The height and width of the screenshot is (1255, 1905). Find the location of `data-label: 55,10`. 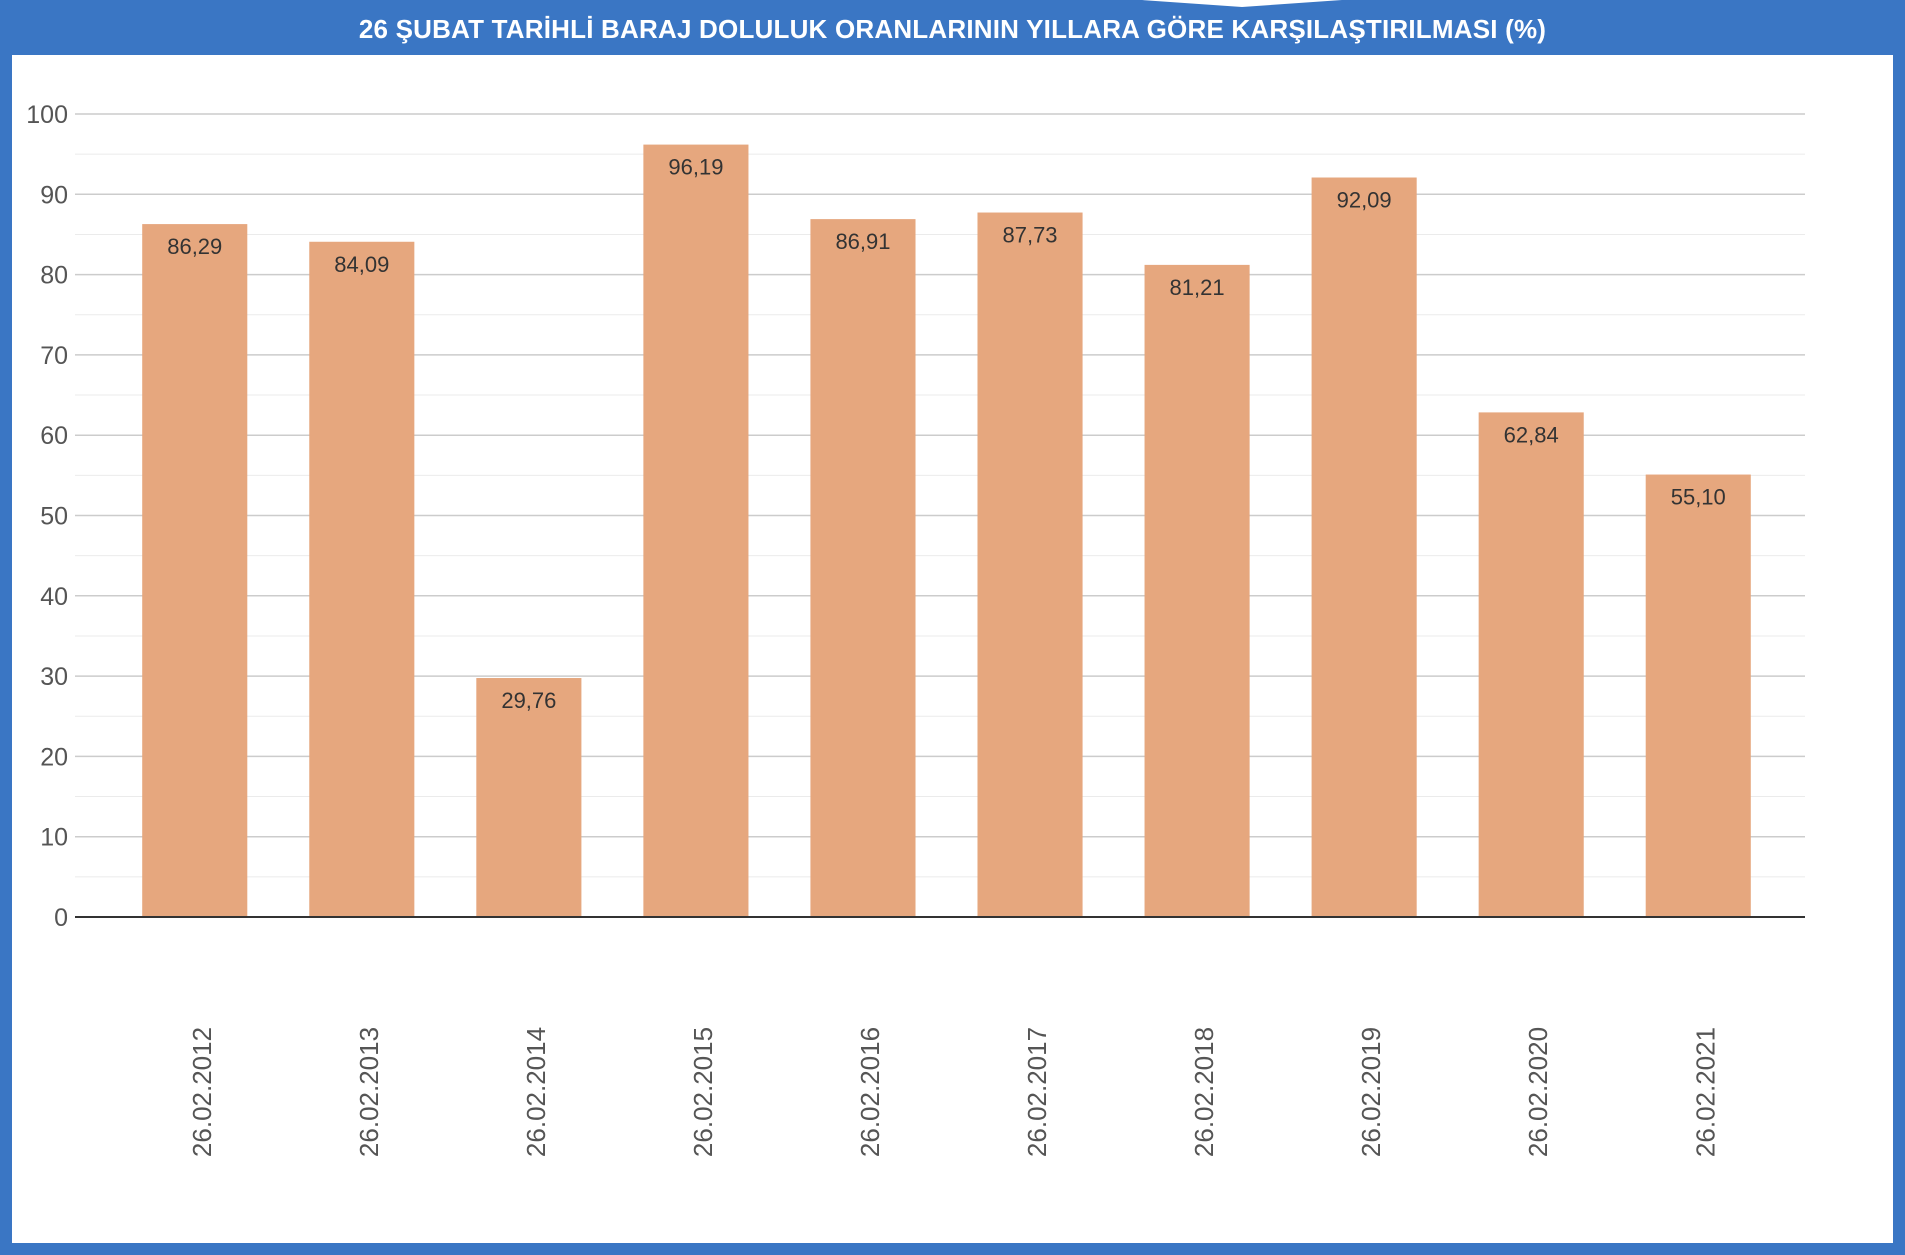

data-label: 55,10 is located at coordinates (1698, 497).